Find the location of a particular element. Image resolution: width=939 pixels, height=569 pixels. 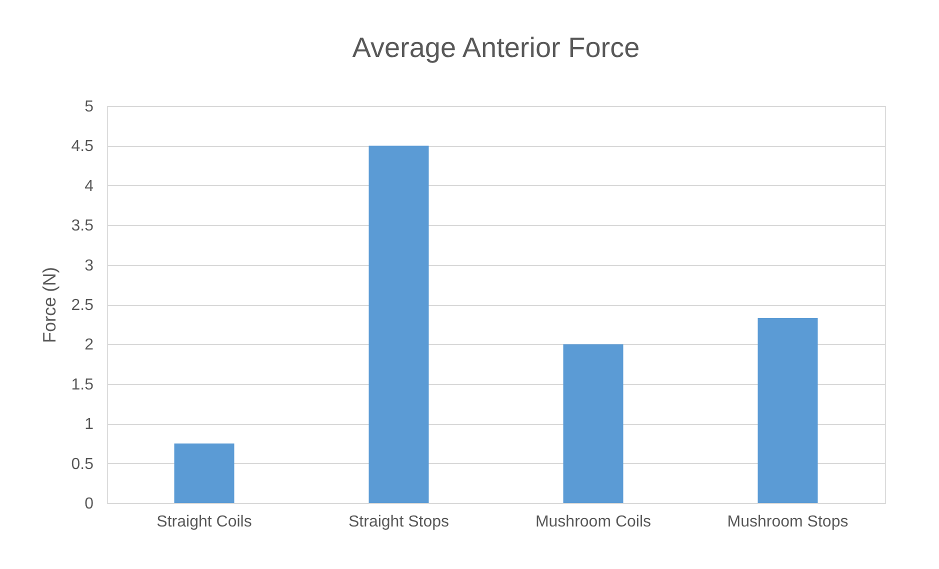

y-tick-label: 2 is located at coordinates (89, 345).